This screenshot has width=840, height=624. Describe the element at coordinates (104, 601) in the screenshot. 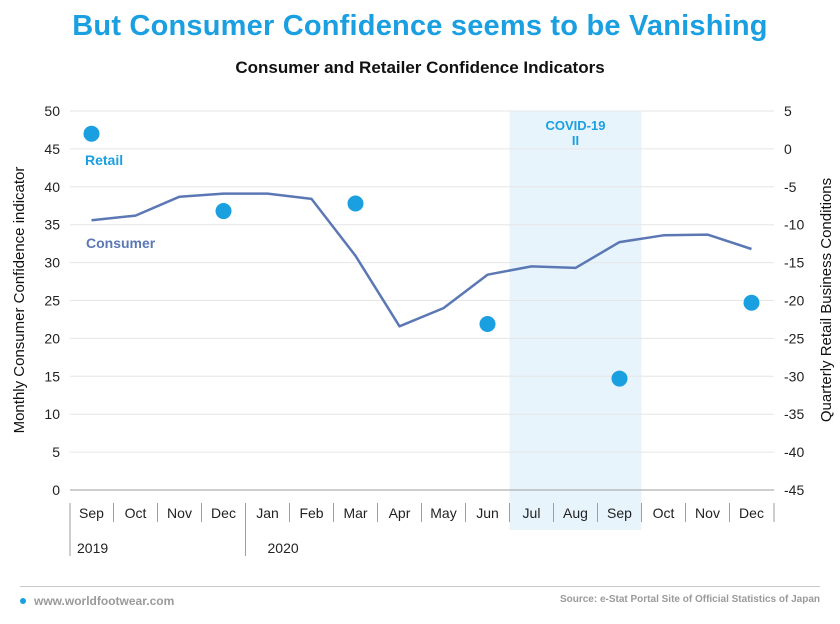

I see `footer-site-text: www.worldfootwear.com` at that location.